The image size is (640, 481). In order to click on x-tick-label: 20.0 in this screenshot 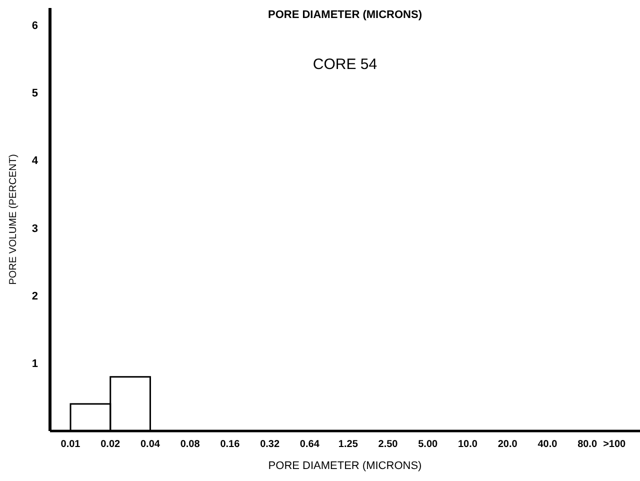, I will do `click(508, 444)`.